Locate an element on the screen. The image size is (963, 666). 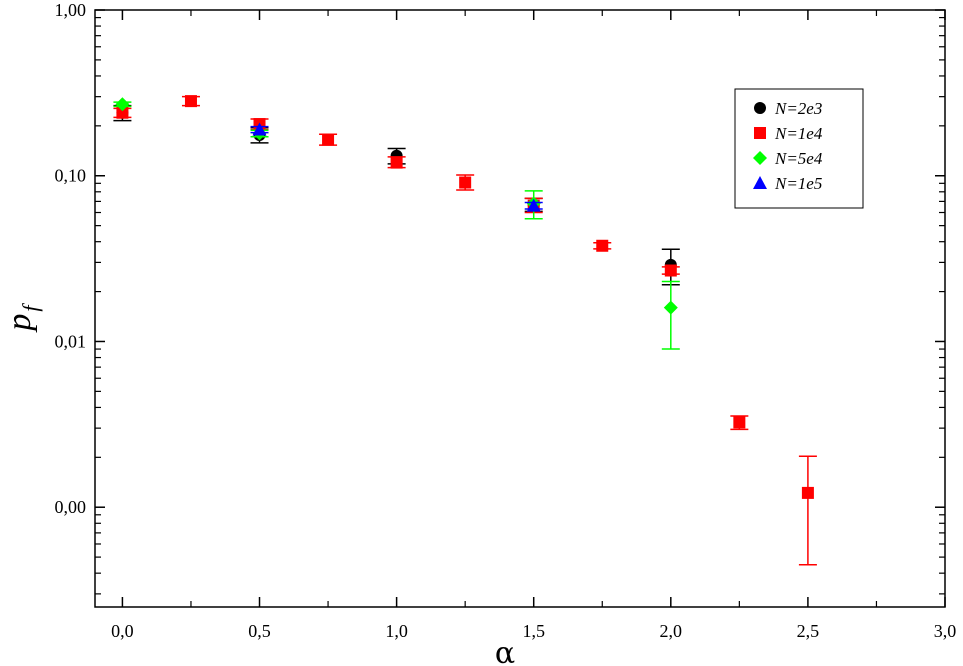
legend-entry: N=1e4 is located at coordinates (788, 133).